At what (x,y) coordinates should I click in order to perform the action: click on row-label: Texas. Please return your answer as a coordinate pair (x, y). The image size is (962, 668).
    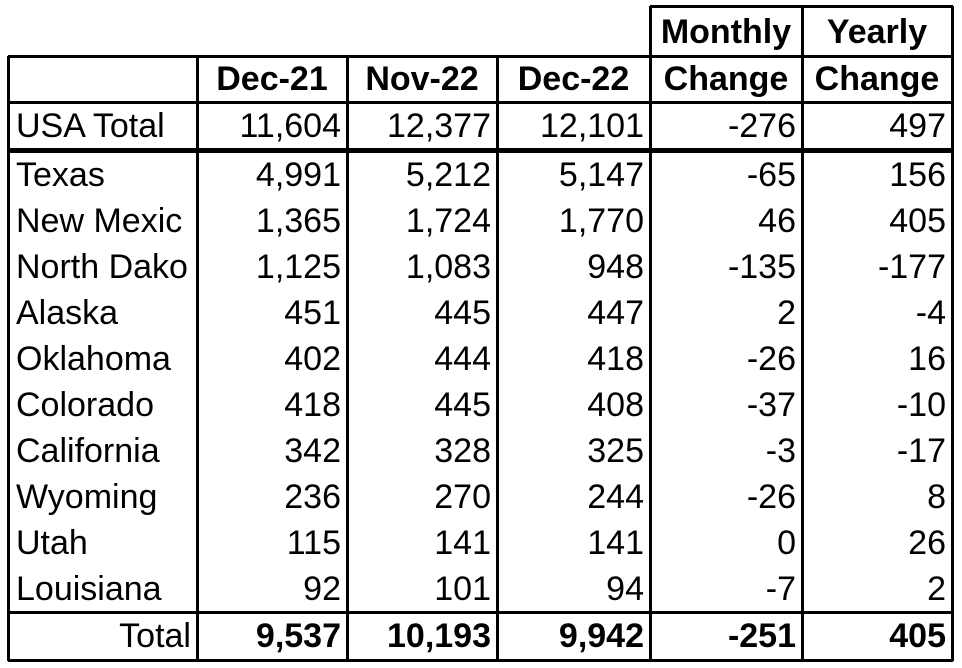
    Looking at the image, I should click on (60, 175).